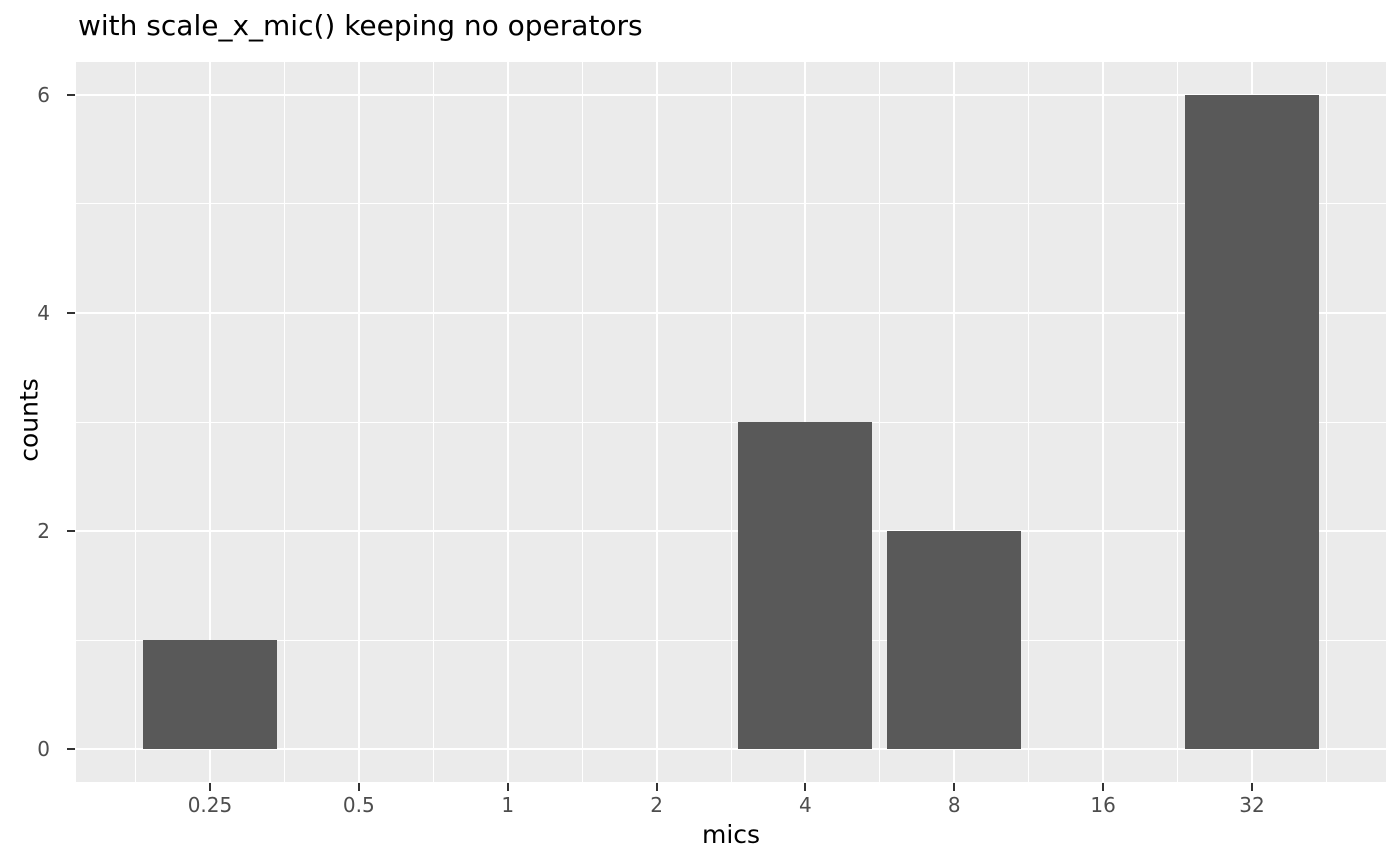 The width and height of the screenshot is (1400, 866). I want to click on y-tick-label: 6, so click(43, 94).